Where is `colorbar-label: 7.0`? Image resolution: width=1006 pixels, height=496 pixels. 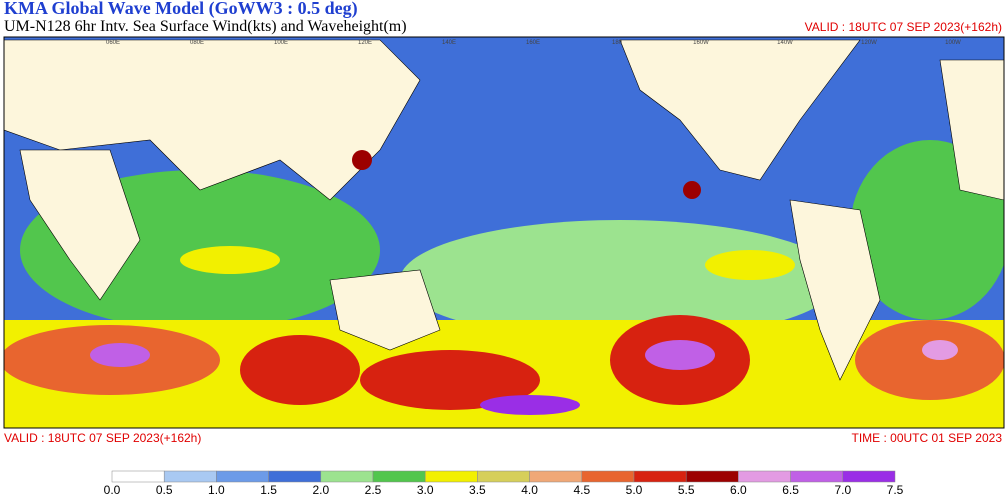
colorbar-label: 7.0 is located at coordinates (842, 489).